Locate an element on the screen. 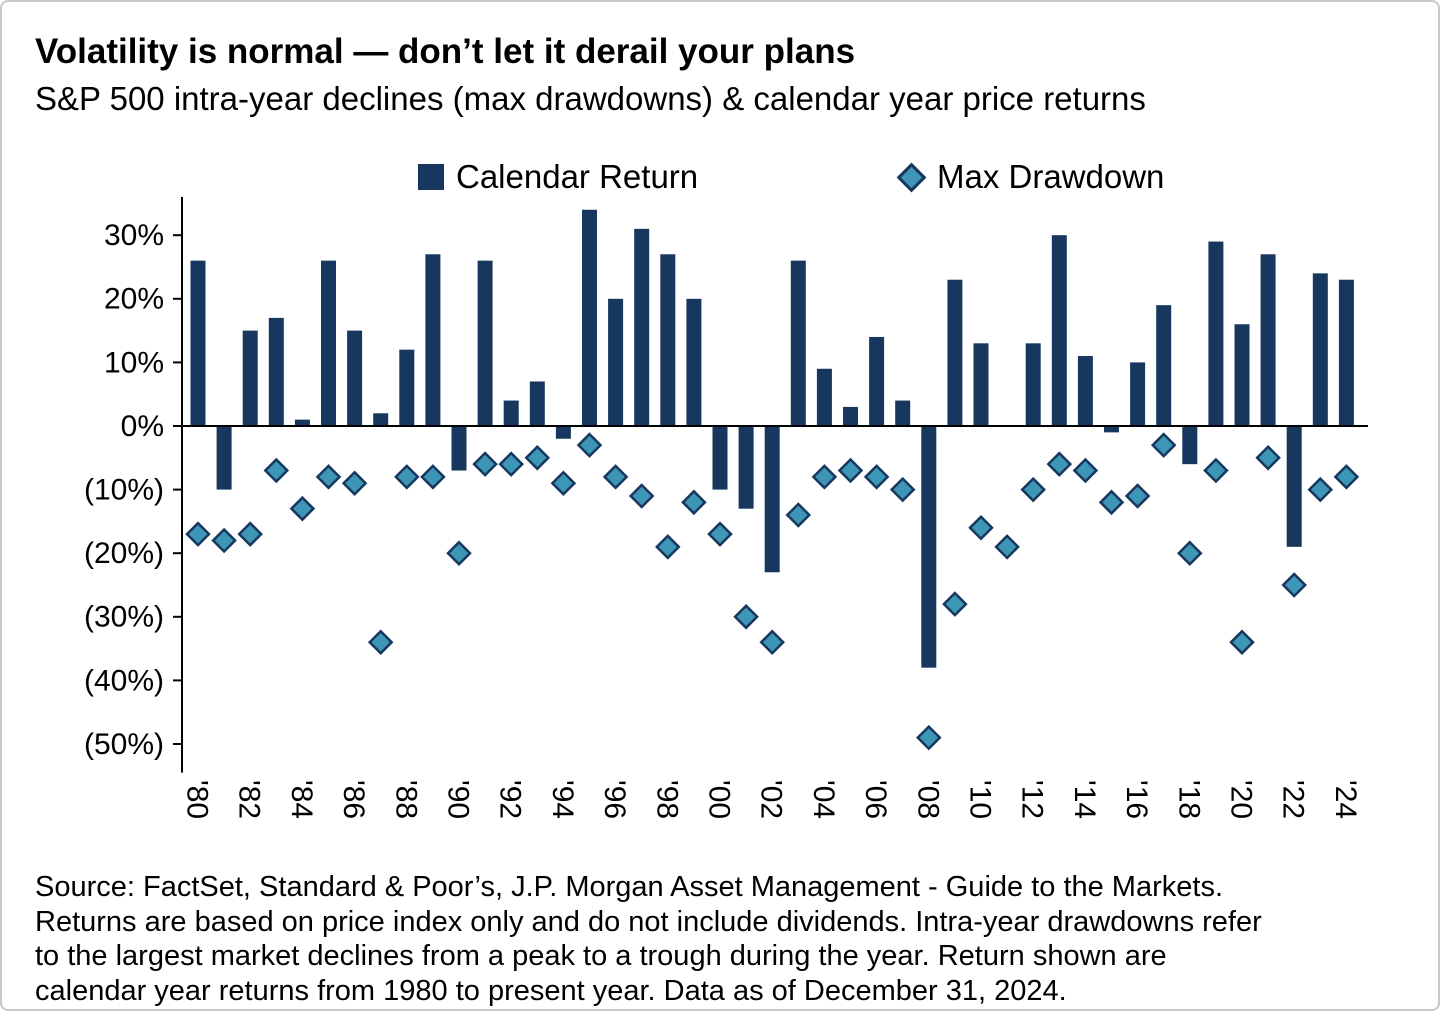 The image size is (1440, 1011). x-tick-label: '82 is located at coordinates (249, 799).